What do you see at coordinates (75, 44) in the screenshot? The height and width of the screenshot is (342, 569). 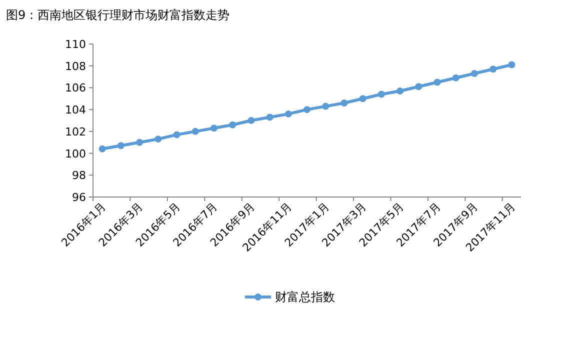 I see `y-tick-label: 110` at bounding box center [75, 44].